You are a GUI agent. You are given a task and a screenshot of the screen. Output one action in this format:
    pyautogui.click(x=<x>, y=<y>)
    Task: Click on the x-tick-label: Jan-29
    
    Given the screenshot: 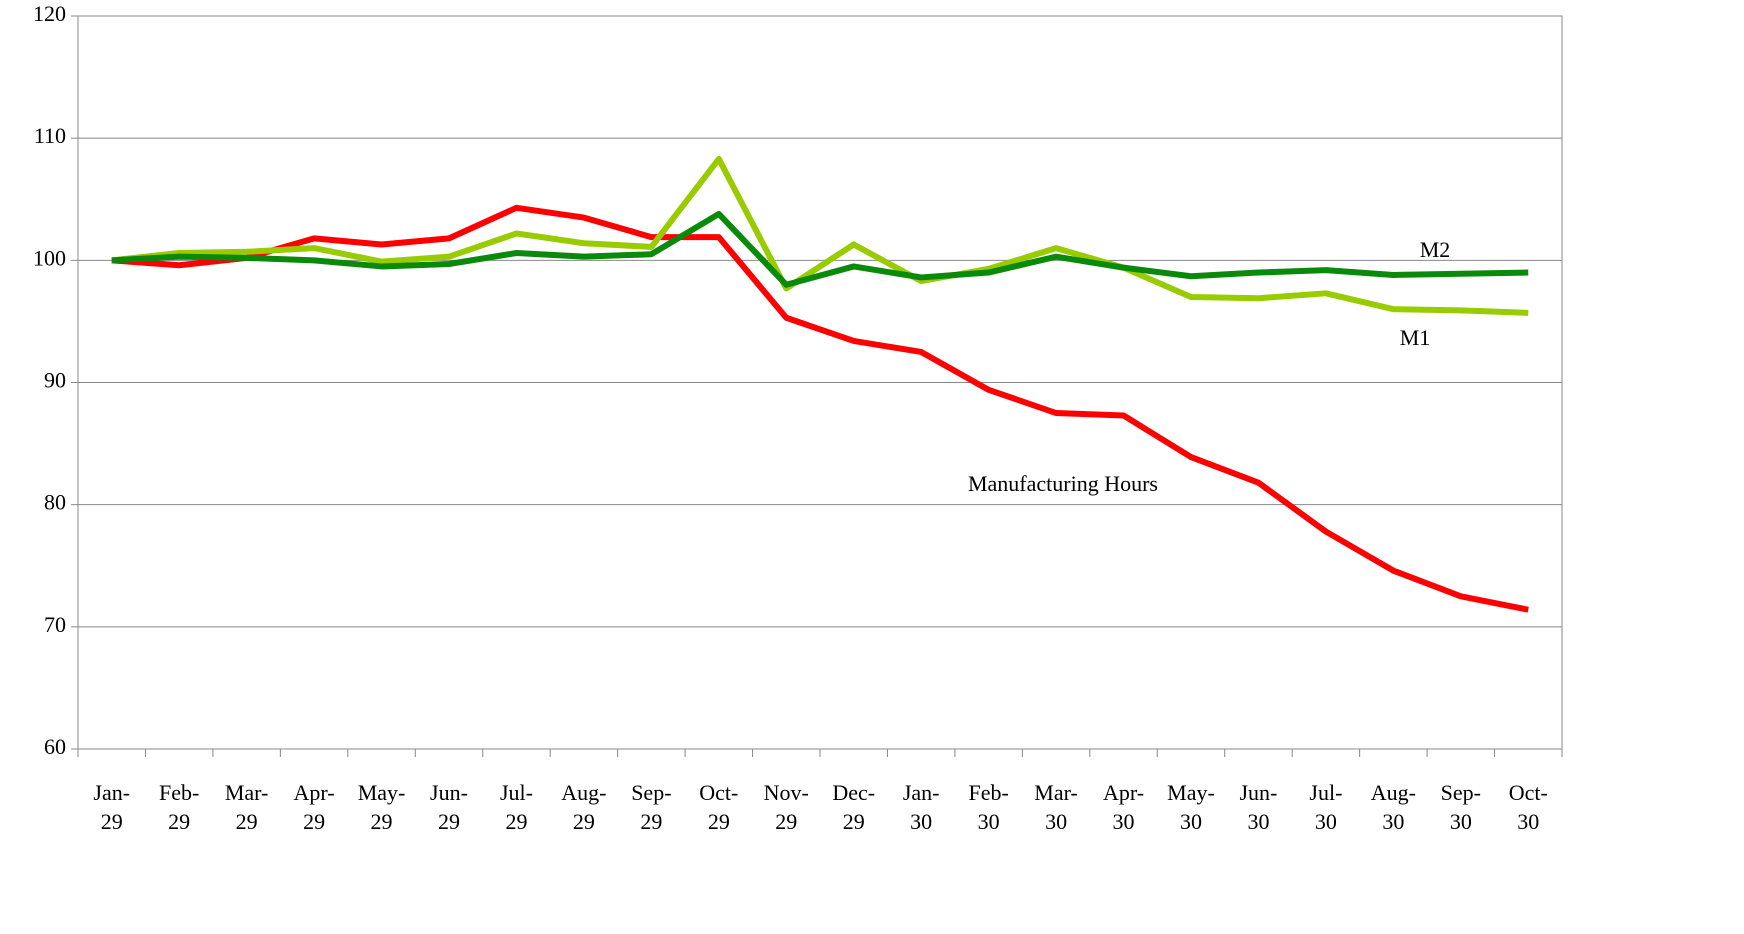 What is the action you would take?
    pyautogui.click(x=112, y=807)
    